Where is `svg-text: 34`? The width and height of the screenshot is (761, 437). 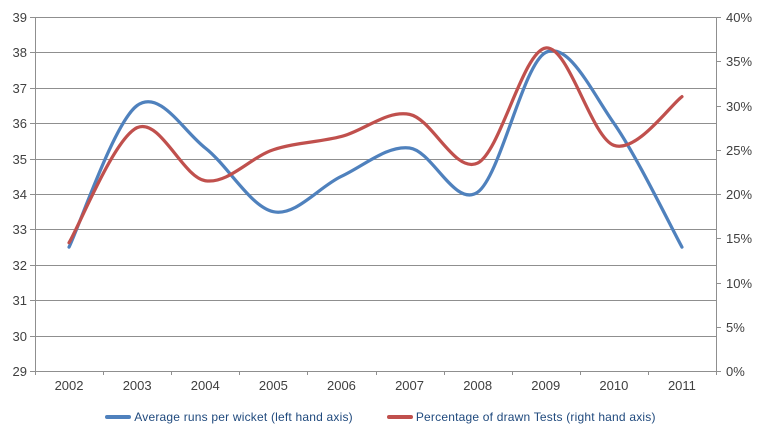 svg-text: 34 is located at coordinates (20, 194).